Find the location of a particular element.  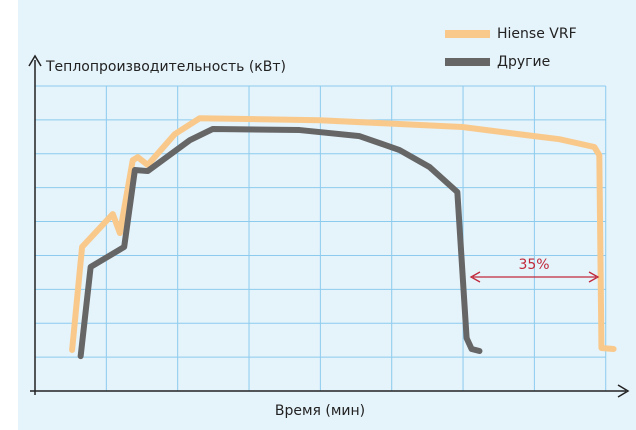

annotation: 35% is located at coordinates (533, 265).